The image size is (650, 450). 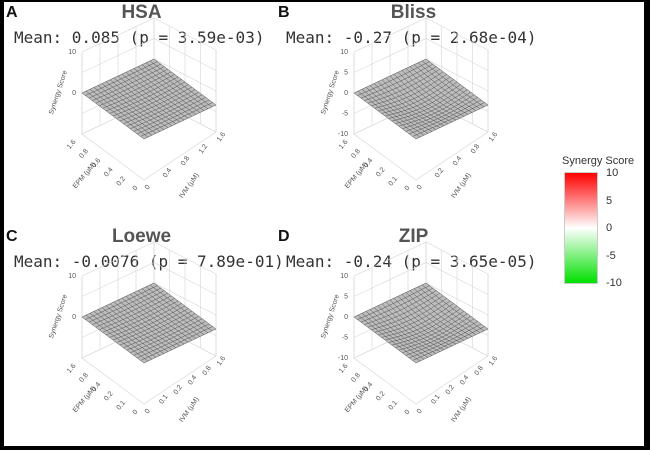 What do you see at coordinates (149, 261) in the screenshot?
I see `panel-mean-text: Mean: -0.0076 (p = 7.89e-01)` at bounding box center [149, 261].